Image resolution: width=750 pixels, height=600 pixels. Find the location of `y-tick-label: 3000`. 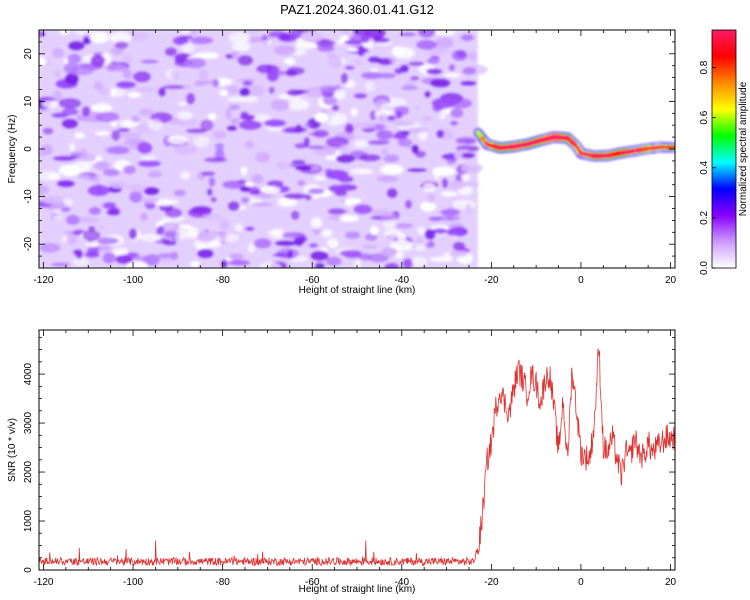

y-tick-label: 3000 is located at coordinates (28, 423).